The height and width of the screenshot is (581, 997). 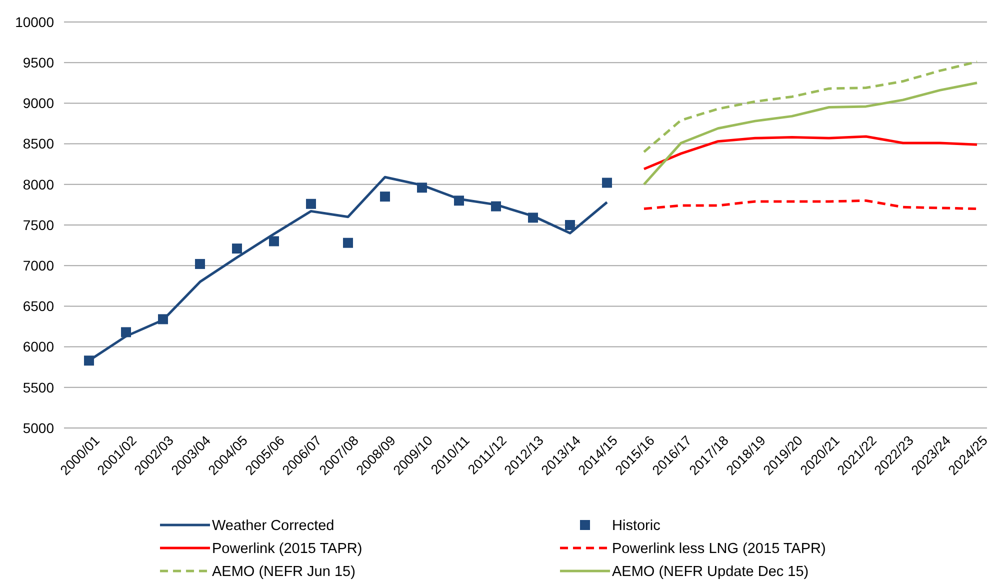 What do you see at coordinates (38, 224) in the screenshot?
I see `y-tick-label: 7500` at bounding box center [38, 224].